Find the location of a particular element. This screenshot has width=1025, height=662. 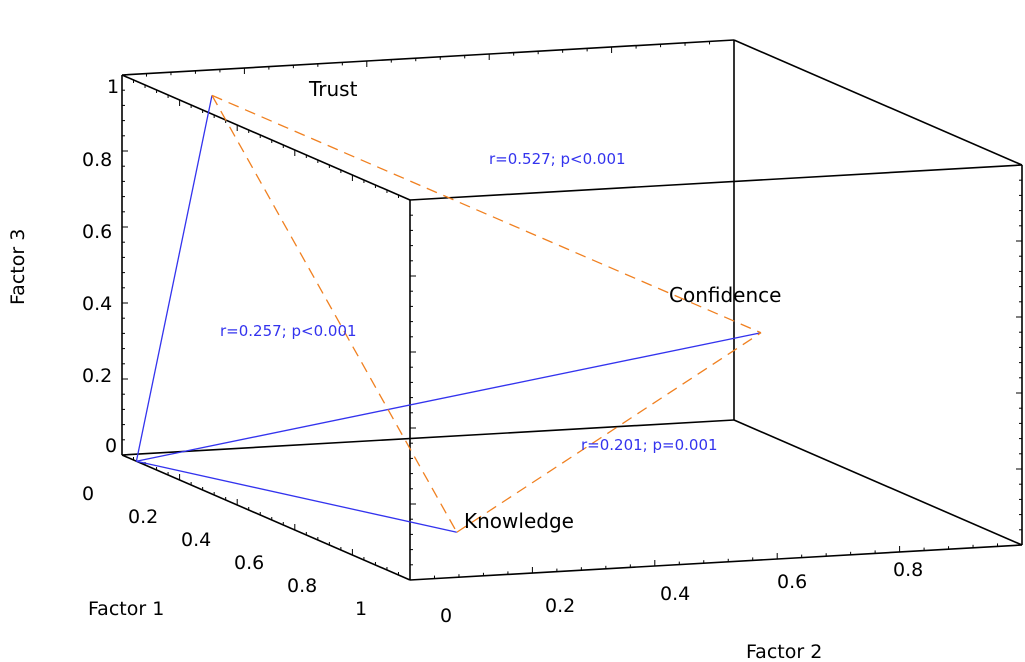

z-axis-title: Factor 3 is located at coordinates (18, 267).